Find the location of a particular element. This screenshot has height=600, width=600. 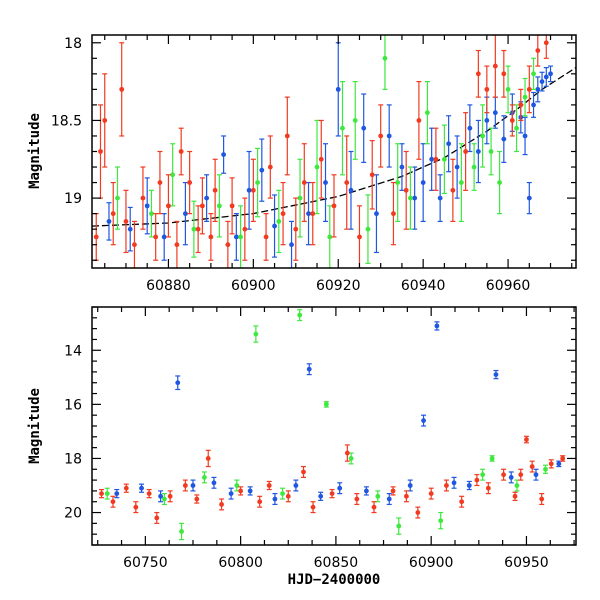

top-x-tick-label: 60940 is located at coordinates (423, 286).